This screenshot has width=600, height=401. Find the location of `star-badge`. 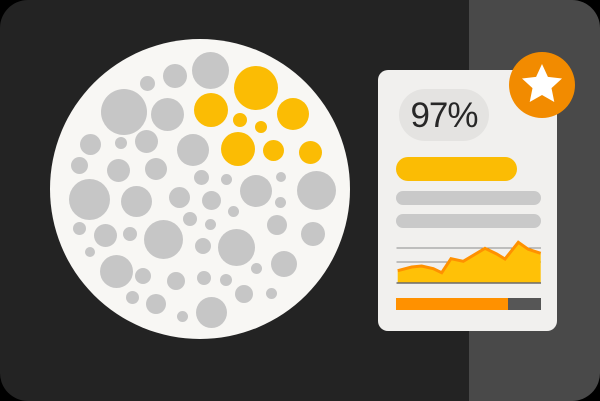

star-badge is located at coordinates (542, 85).